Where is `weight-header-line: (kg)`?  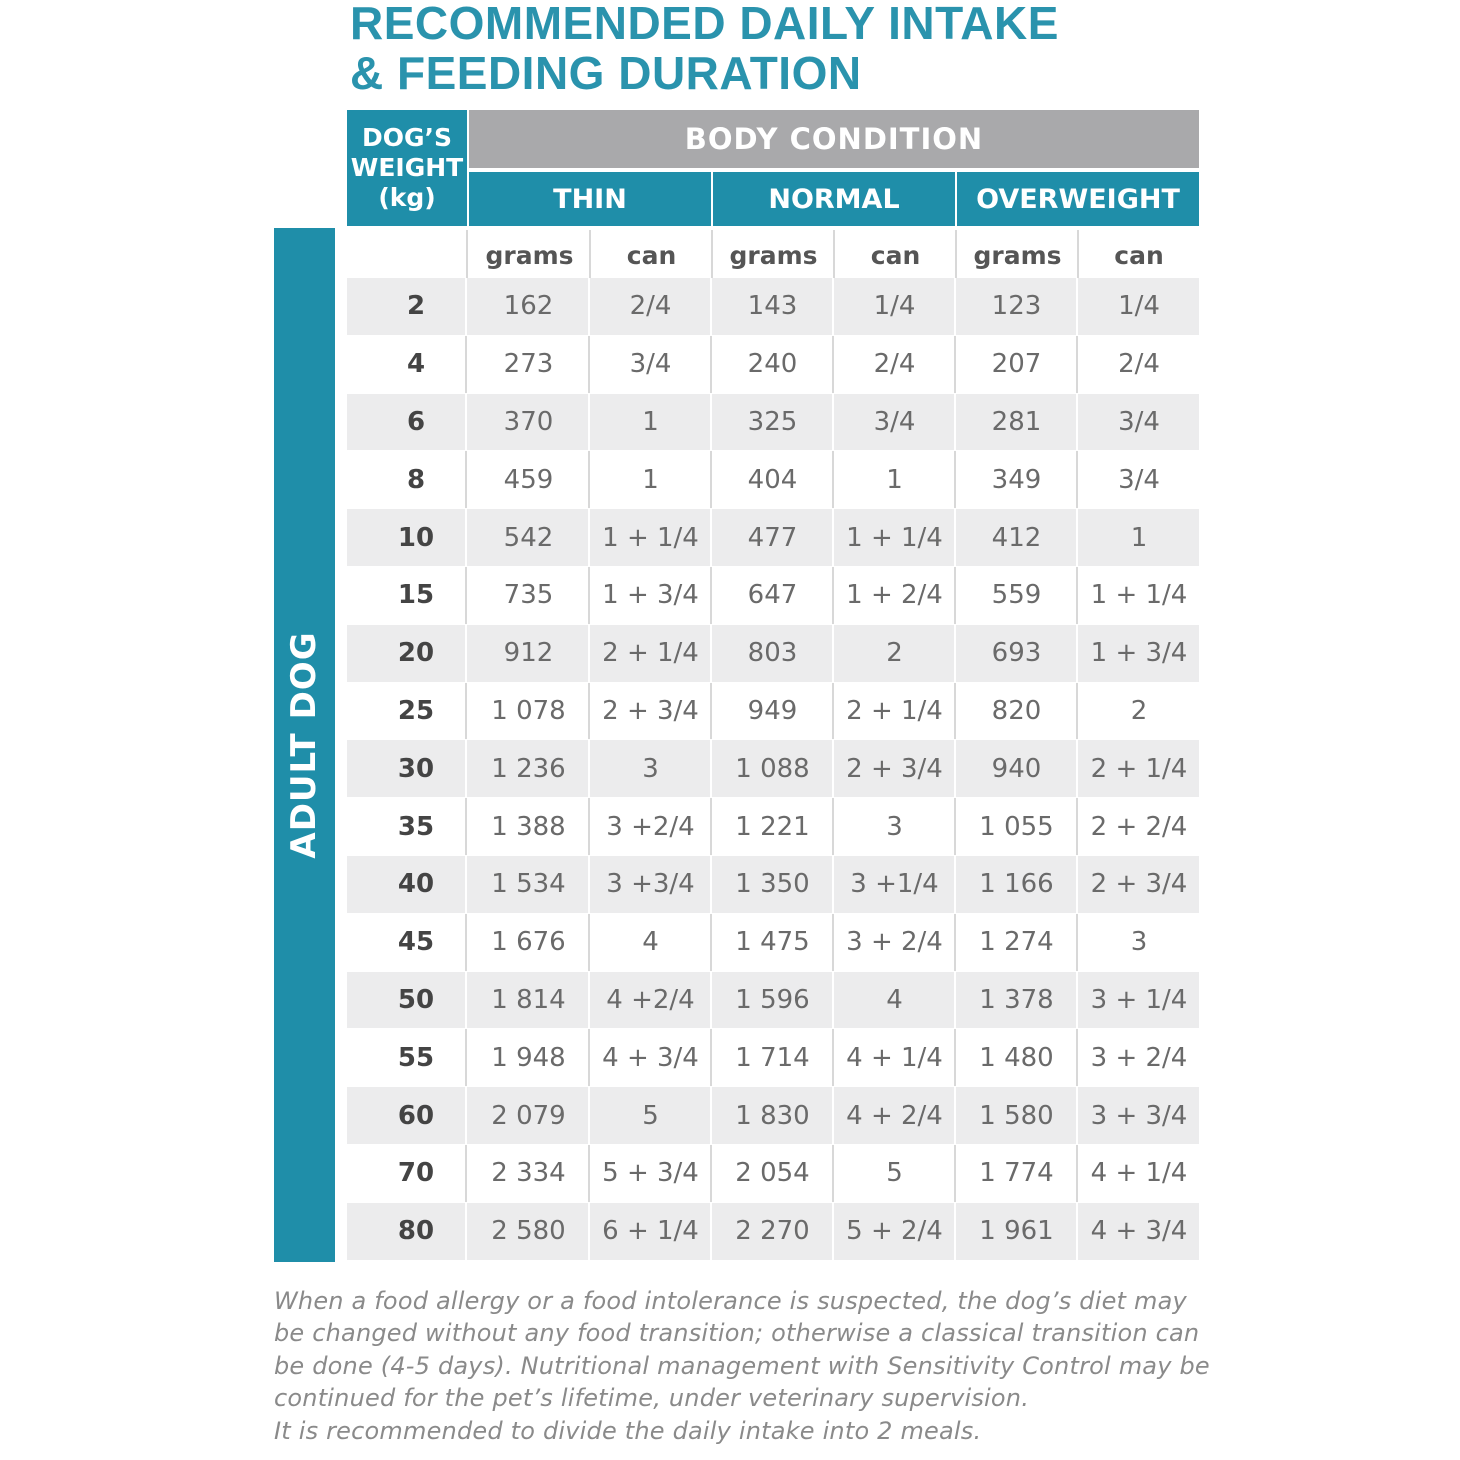
weight-header-line: (kg) is located at coordinates (407, 197).